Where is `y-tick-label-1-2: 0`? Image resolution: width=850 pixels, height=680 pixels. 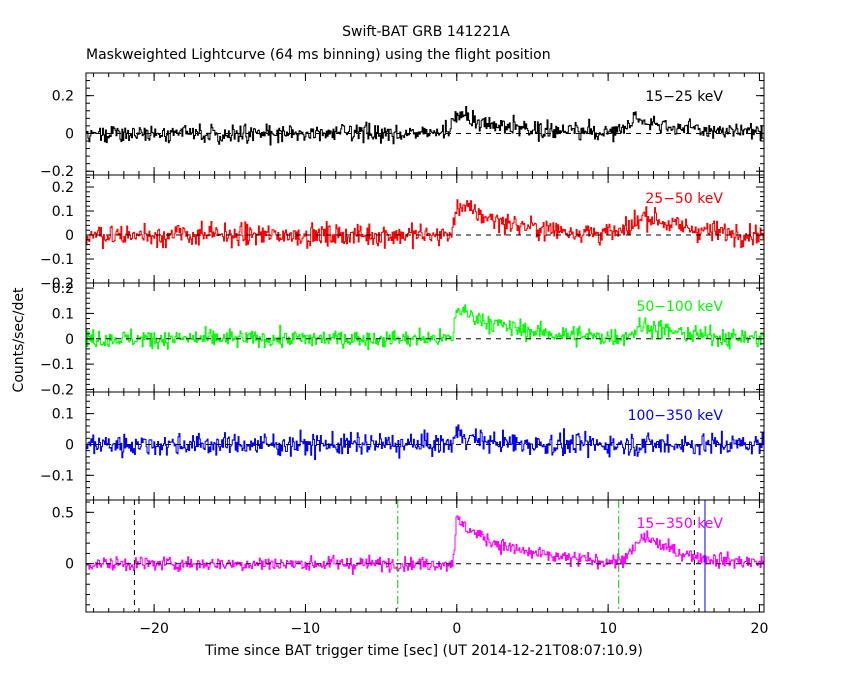
y-tick-label-1-2: 0 is located at coordinates (69, 236).